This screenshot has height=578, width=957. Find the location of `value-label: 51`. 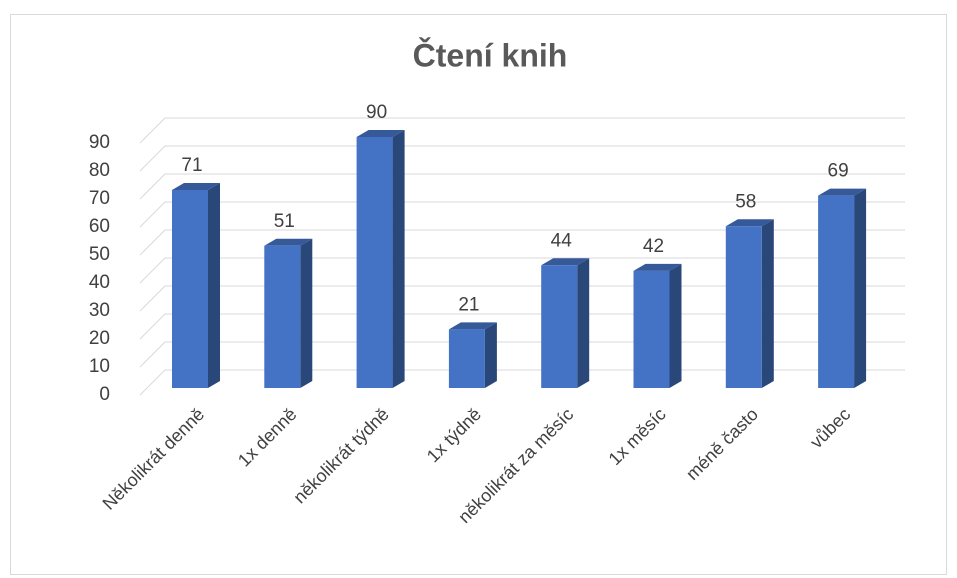

value-label: 51 is located at coordinates (284, 221).